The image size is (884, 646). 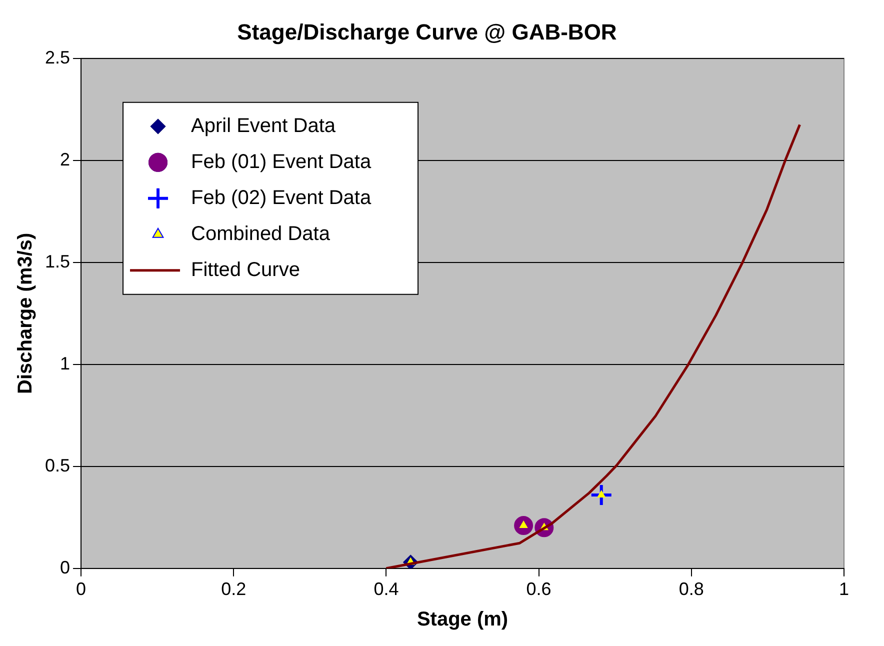 What do you see at coordinates (65, 159) in the screenshot?
I see `y-tick-label: 2` at bounding box center [65, 159].